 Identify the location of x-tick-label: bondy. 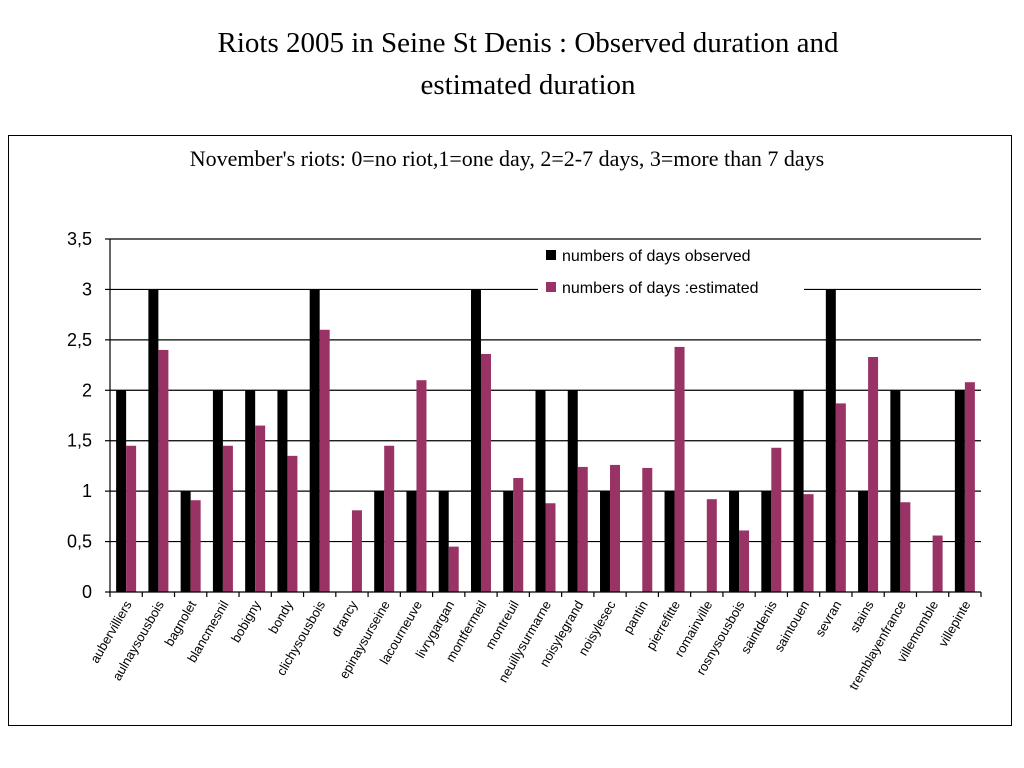
(280, 617).